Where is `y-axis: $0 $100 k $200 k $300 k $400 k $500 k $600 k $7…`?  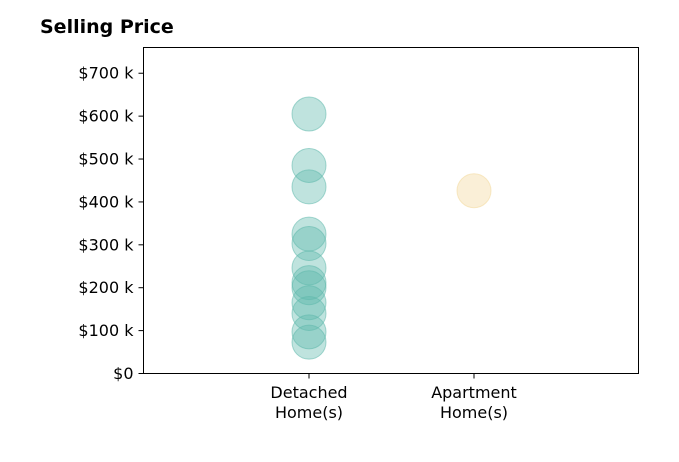
y-axis: $0 $100 k $200 k $300 k $400 k $500 k $600 k $7… is located at coordinates (111, 223).